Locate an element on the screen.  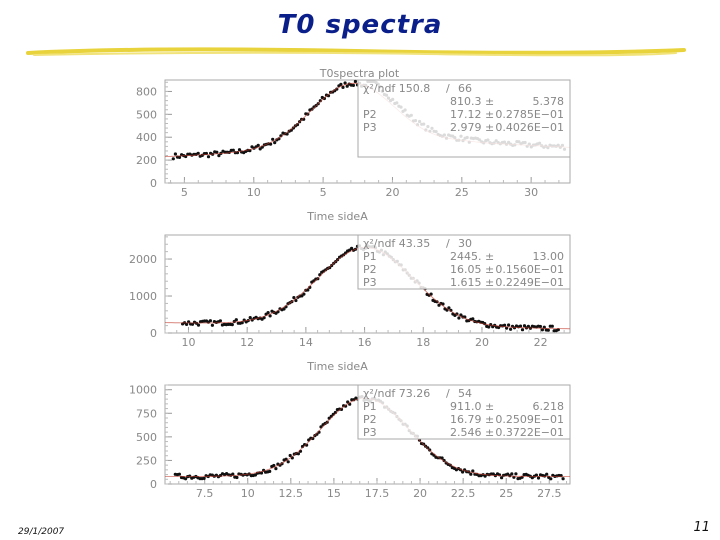
stats-error: 5.378 is located at coordinates (549, 101).